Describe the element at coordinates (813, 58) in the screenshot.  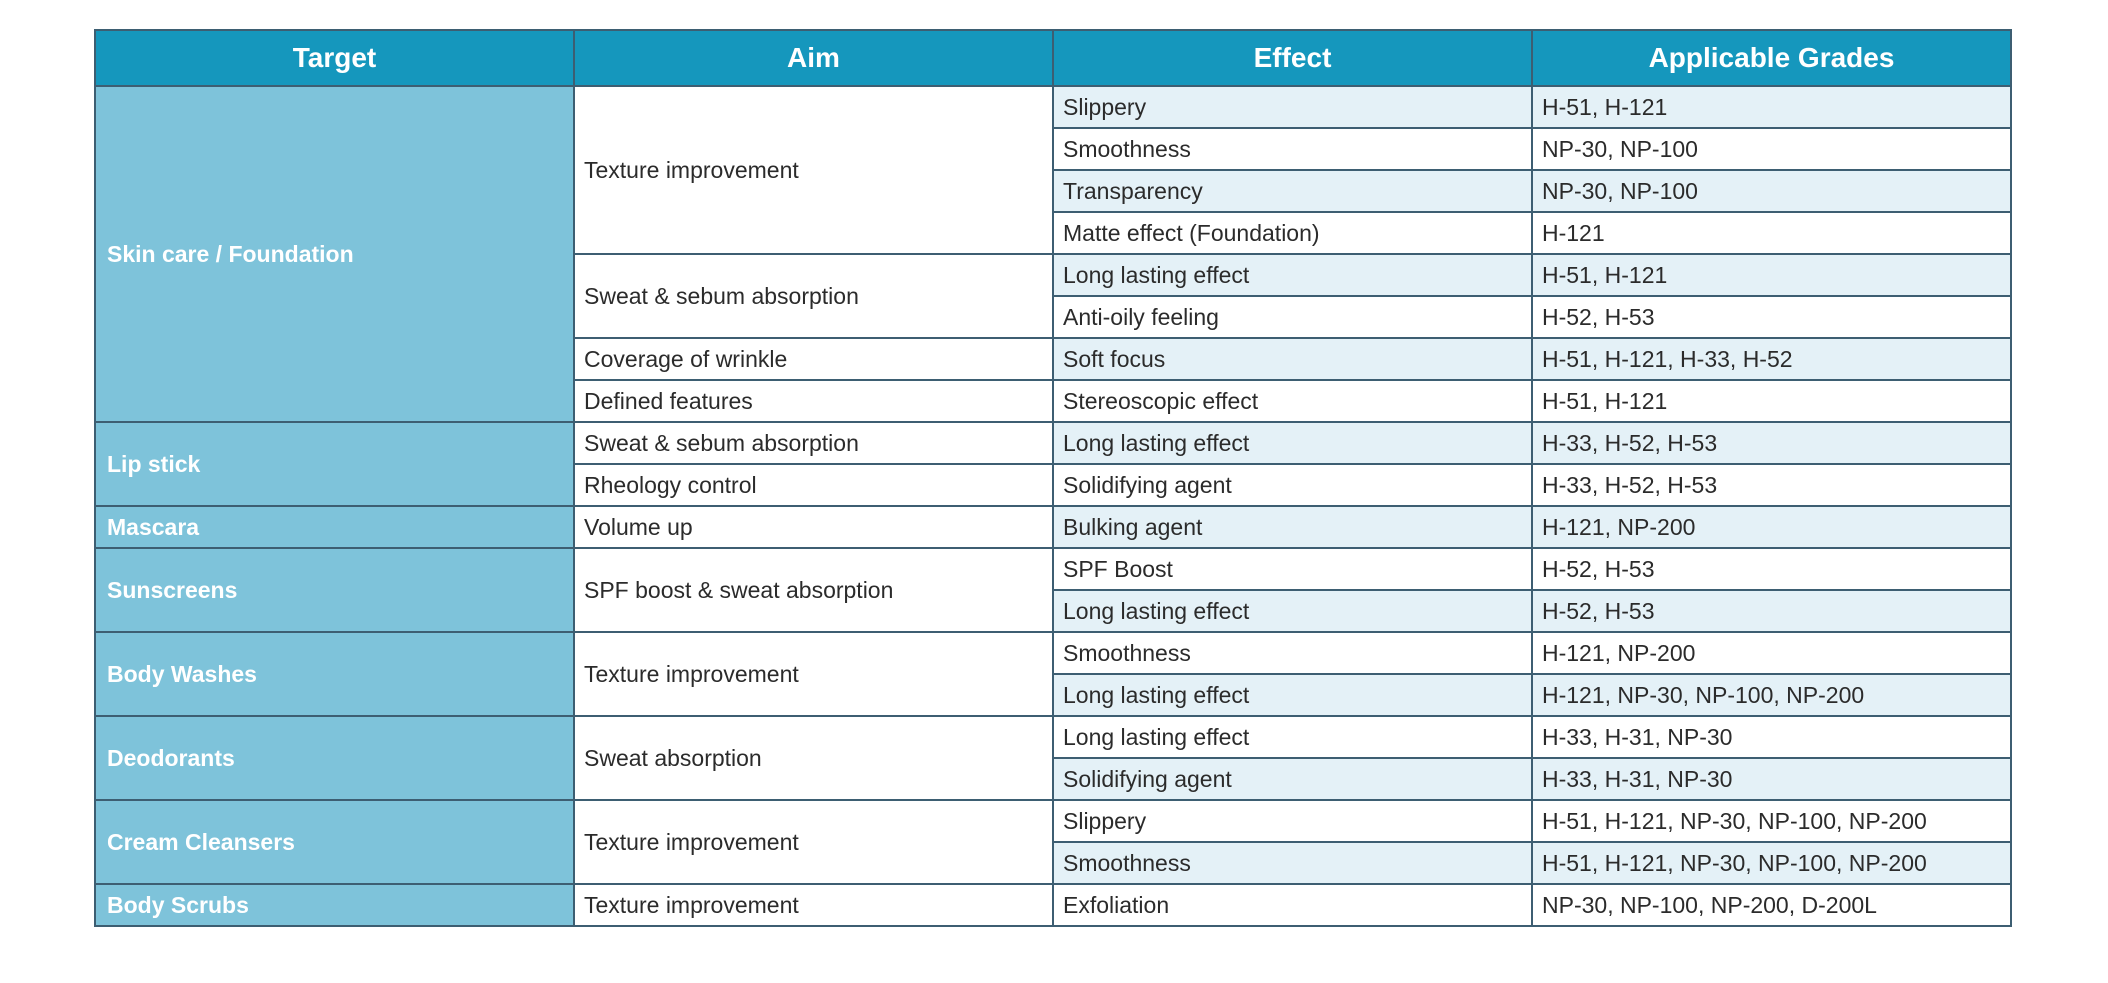
I see `header-aim: Aim` at that location.